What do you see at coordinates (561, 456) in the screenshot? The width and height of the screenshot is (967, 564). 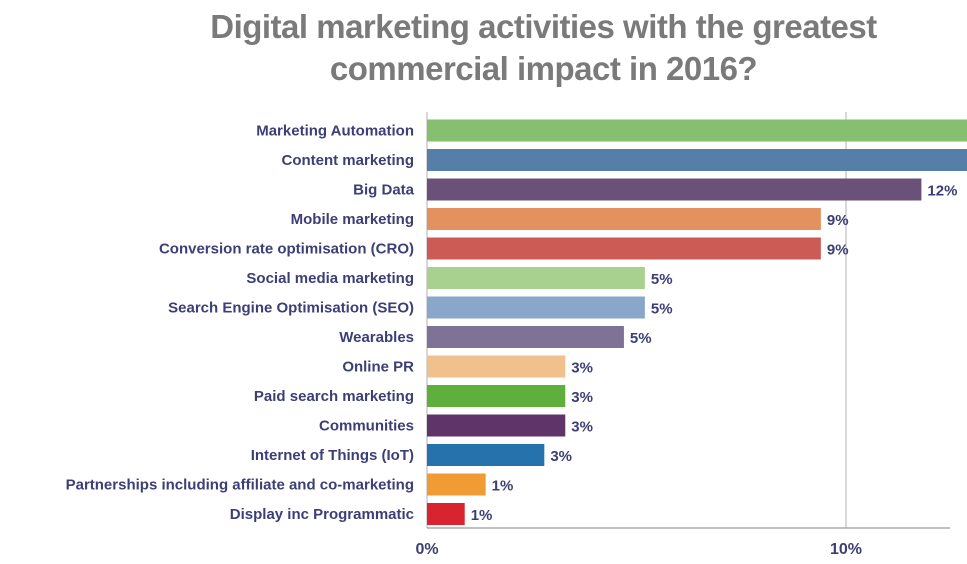 I see `value-label-11: 3%` at bounding box center [561, 456].